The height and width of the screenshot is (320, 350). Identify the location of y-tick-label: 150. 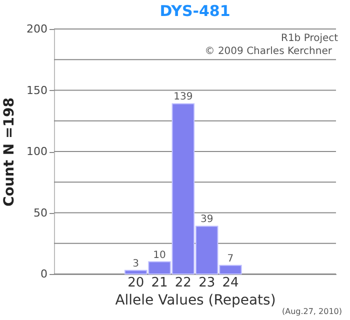
(37, 90).